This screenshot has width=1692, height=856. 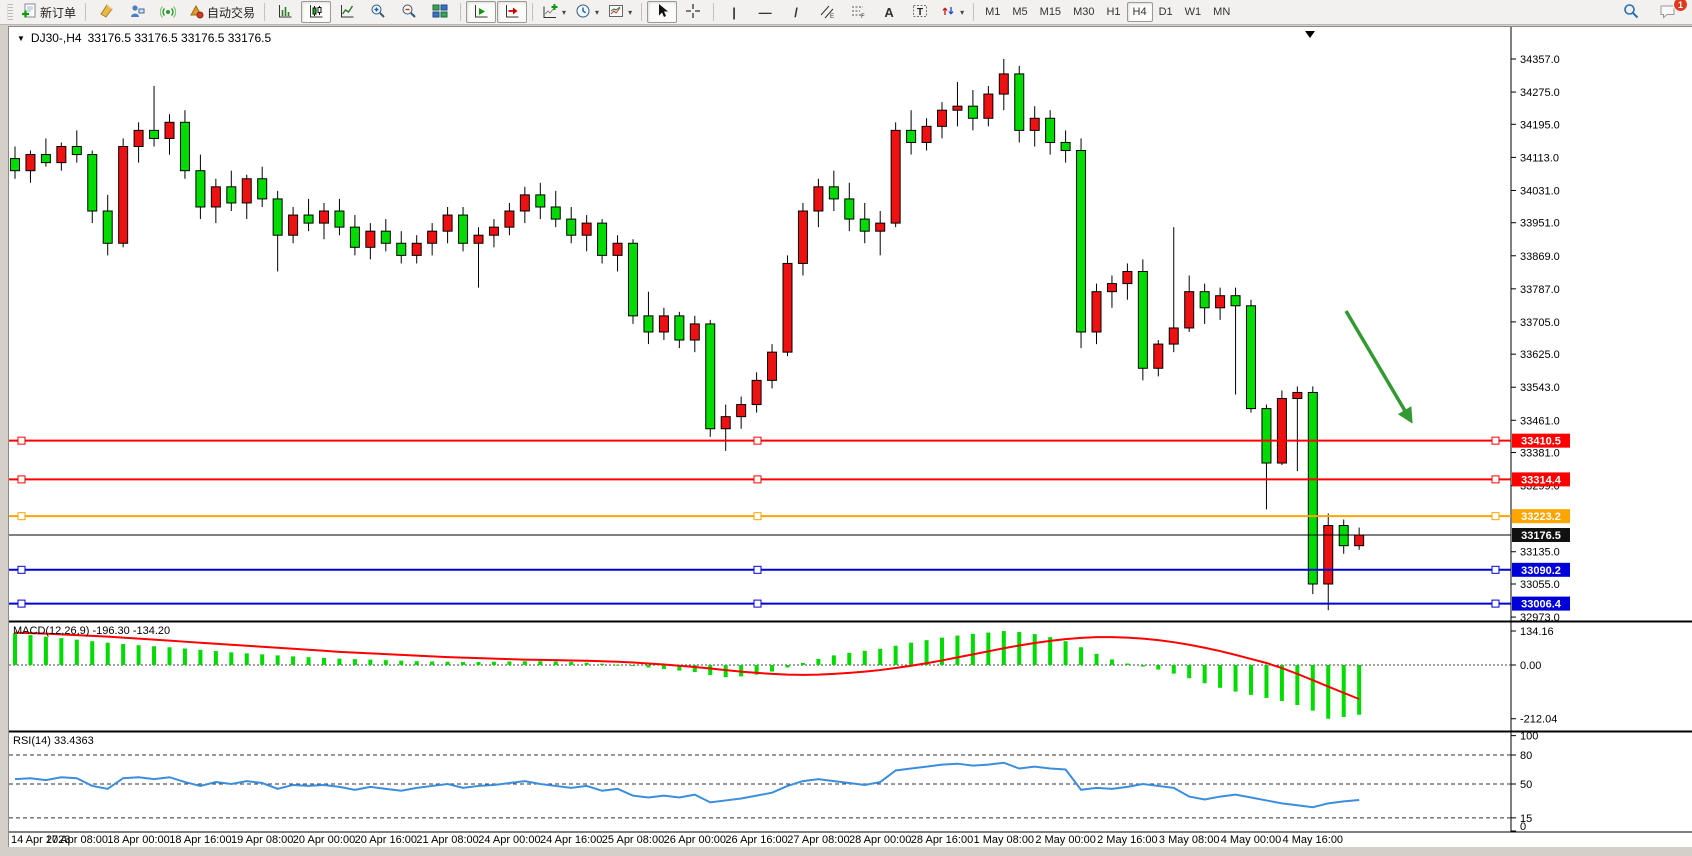 I want to click on signals-button, so click(x=168, y=12).